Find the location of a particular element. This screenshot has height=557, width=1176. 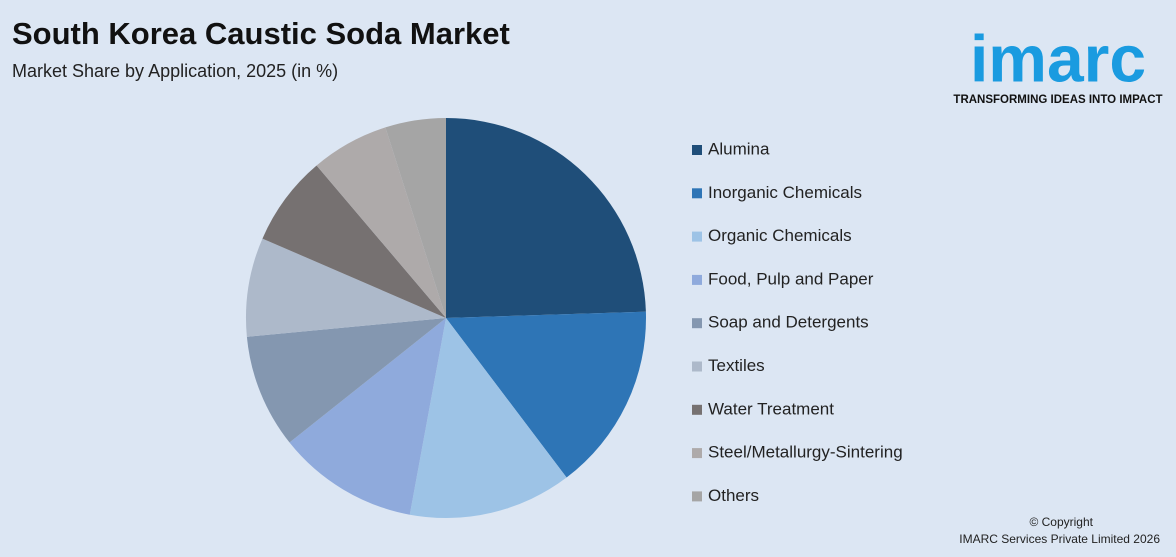

legend-label: Textiles is located at coordinates (736, 365).